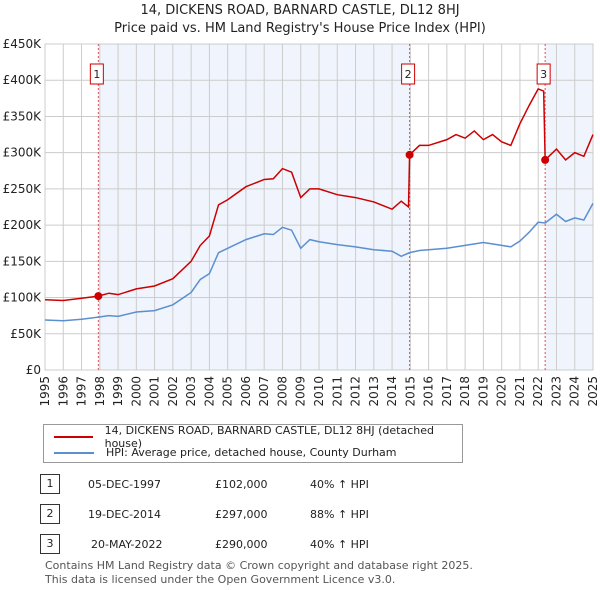 The height and width of the screenshot is (590, 600). What do you see at coordinates (429, 391) in the screenshot?
I see `x-tick-label: 2016` at bounding box center [429, 391].